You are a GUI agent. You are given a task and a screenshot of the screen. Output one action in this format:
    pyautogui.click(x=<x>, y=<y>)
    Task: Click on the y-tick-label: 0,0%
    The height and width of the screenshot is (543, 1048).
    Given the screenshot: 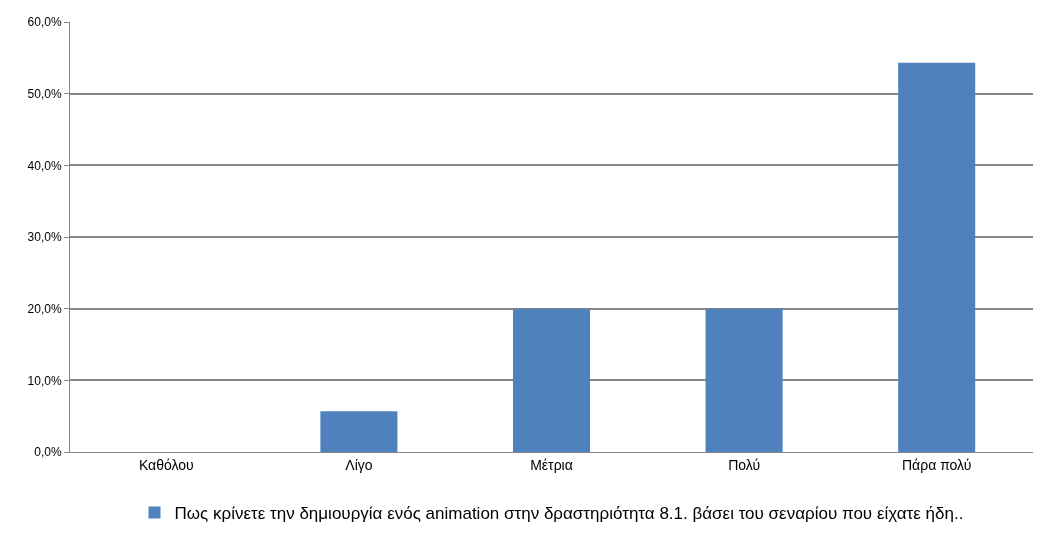 What is the action you would take?
    pyautogui.click(x=48, y=452)
    